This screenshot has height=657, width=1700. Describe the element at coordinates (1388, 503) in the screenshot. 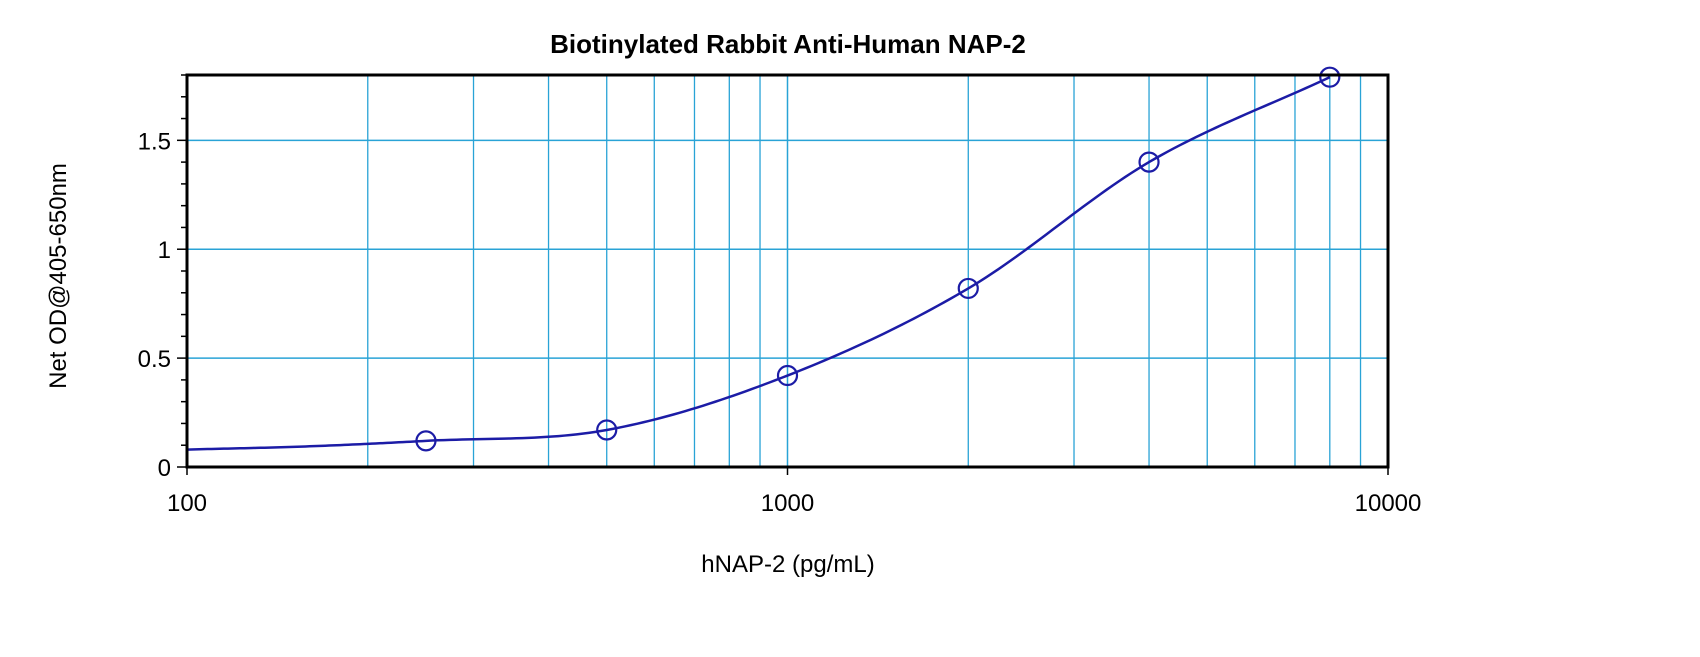

I see `x-tick-label: 10000` at that location.